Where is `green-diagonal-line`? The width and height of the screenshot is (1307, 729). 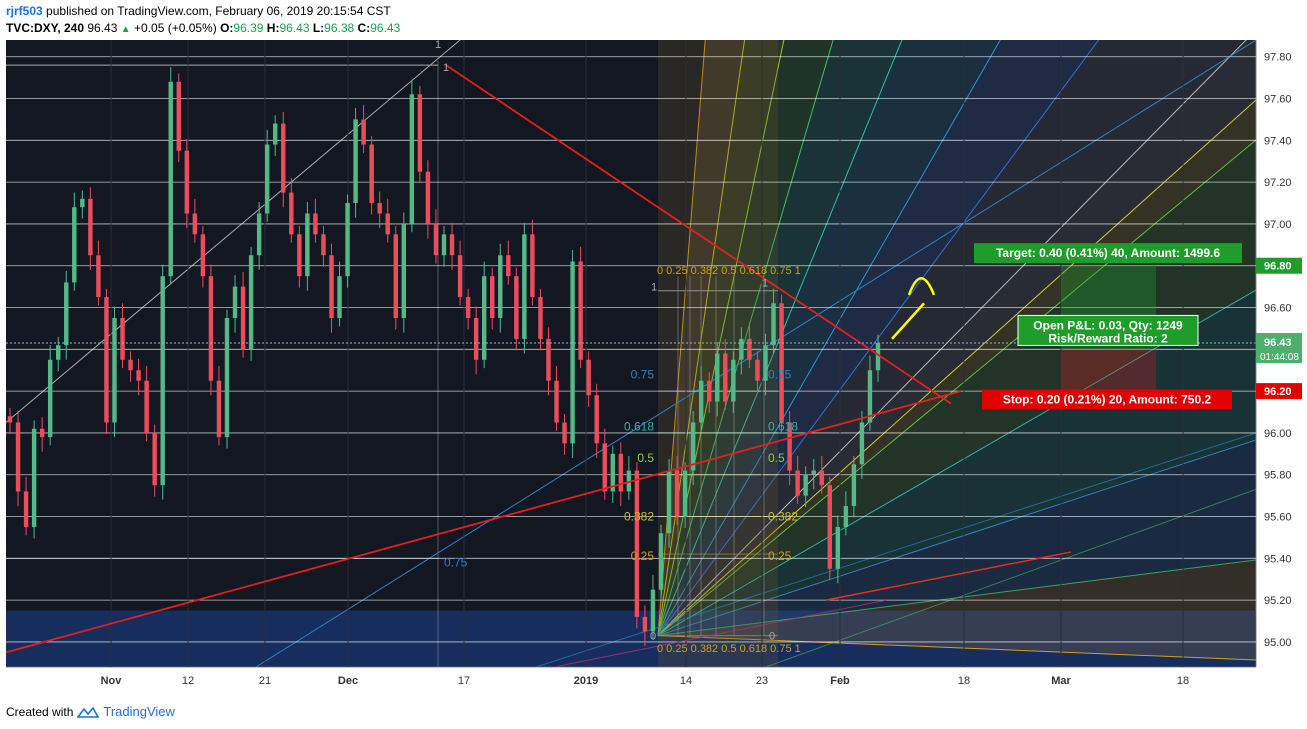
green-diagonal-line is located at coordinates (1010, 577).